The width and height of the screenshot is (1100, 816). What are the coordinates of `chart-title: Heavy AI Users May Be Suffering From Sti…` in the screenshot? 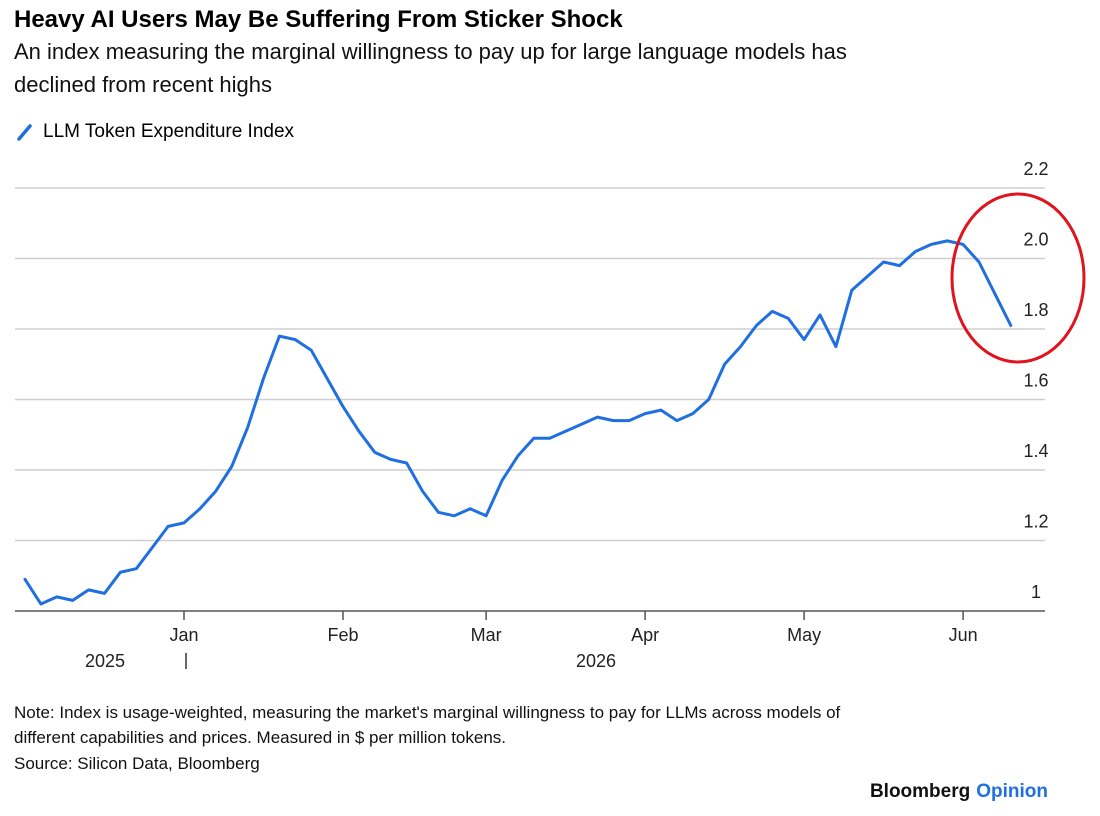 It's located at (318, 19).